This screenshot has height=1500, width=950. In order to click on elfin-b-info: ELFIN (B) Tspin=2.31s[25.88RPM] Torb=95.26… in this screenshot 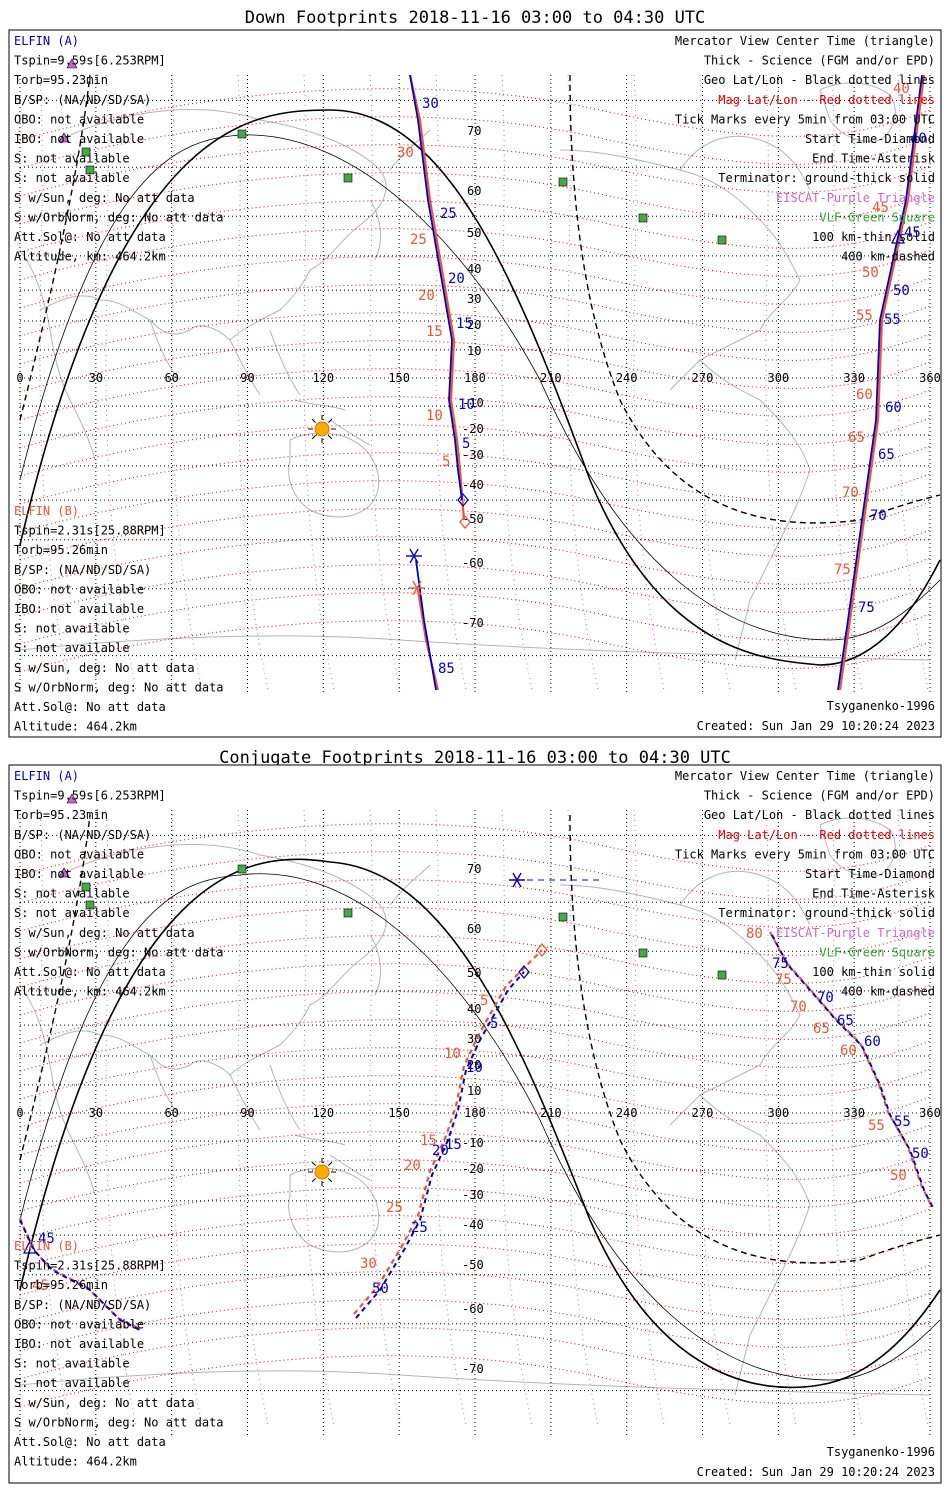, I will do `click(119, 619)`.